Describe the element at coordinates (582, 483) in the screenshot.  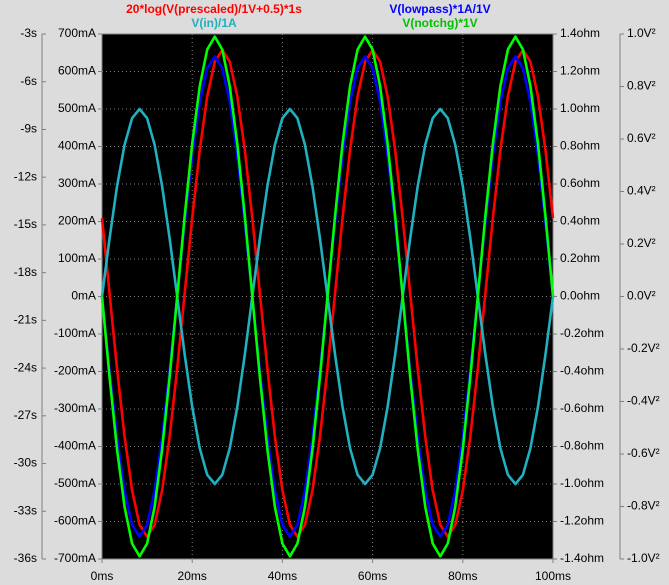
I see `y-tick-label: -1.0ohm` at that location.